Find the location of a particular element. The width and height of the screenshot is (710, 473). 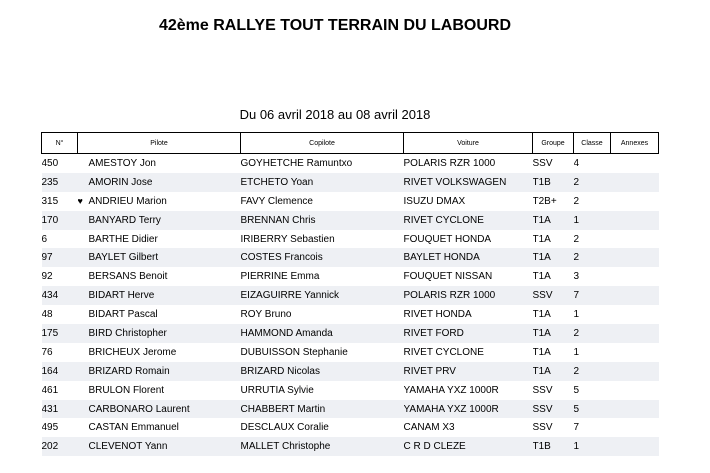

pilote-name: BAYLET Gilbert is located at coordinates (123, 258).